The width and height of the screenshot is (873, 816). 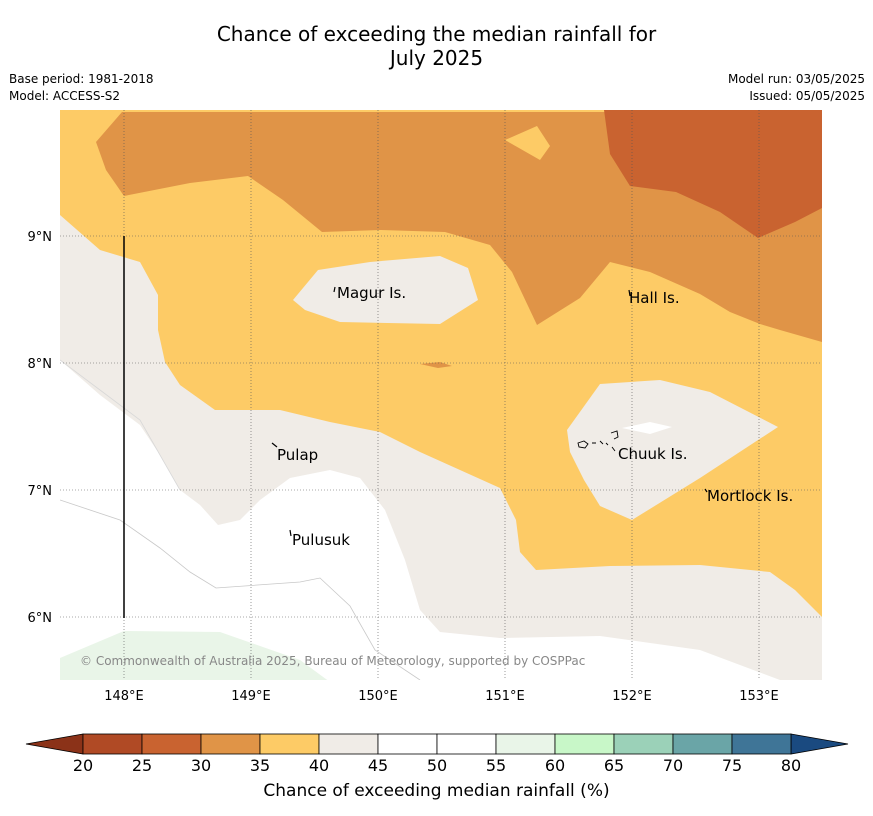 I want to click on place-label-hall: Hall Is., so click(x=654, y=298).